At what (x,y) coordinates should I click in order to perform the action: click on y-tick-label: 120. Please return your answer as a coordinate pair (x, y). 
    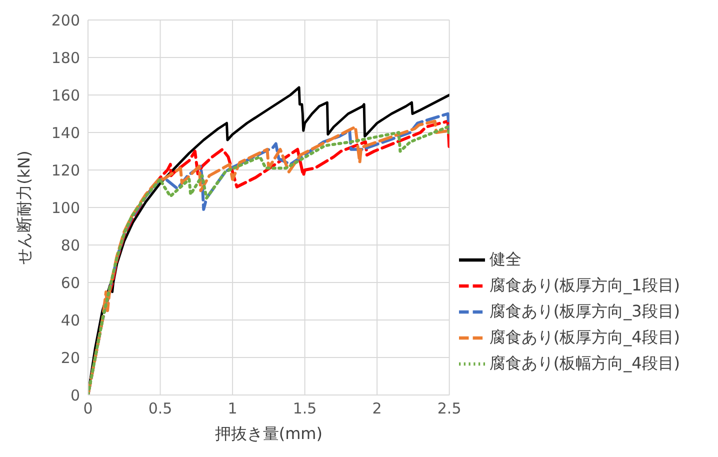
    Looking at the image, I should click on (65, 170).